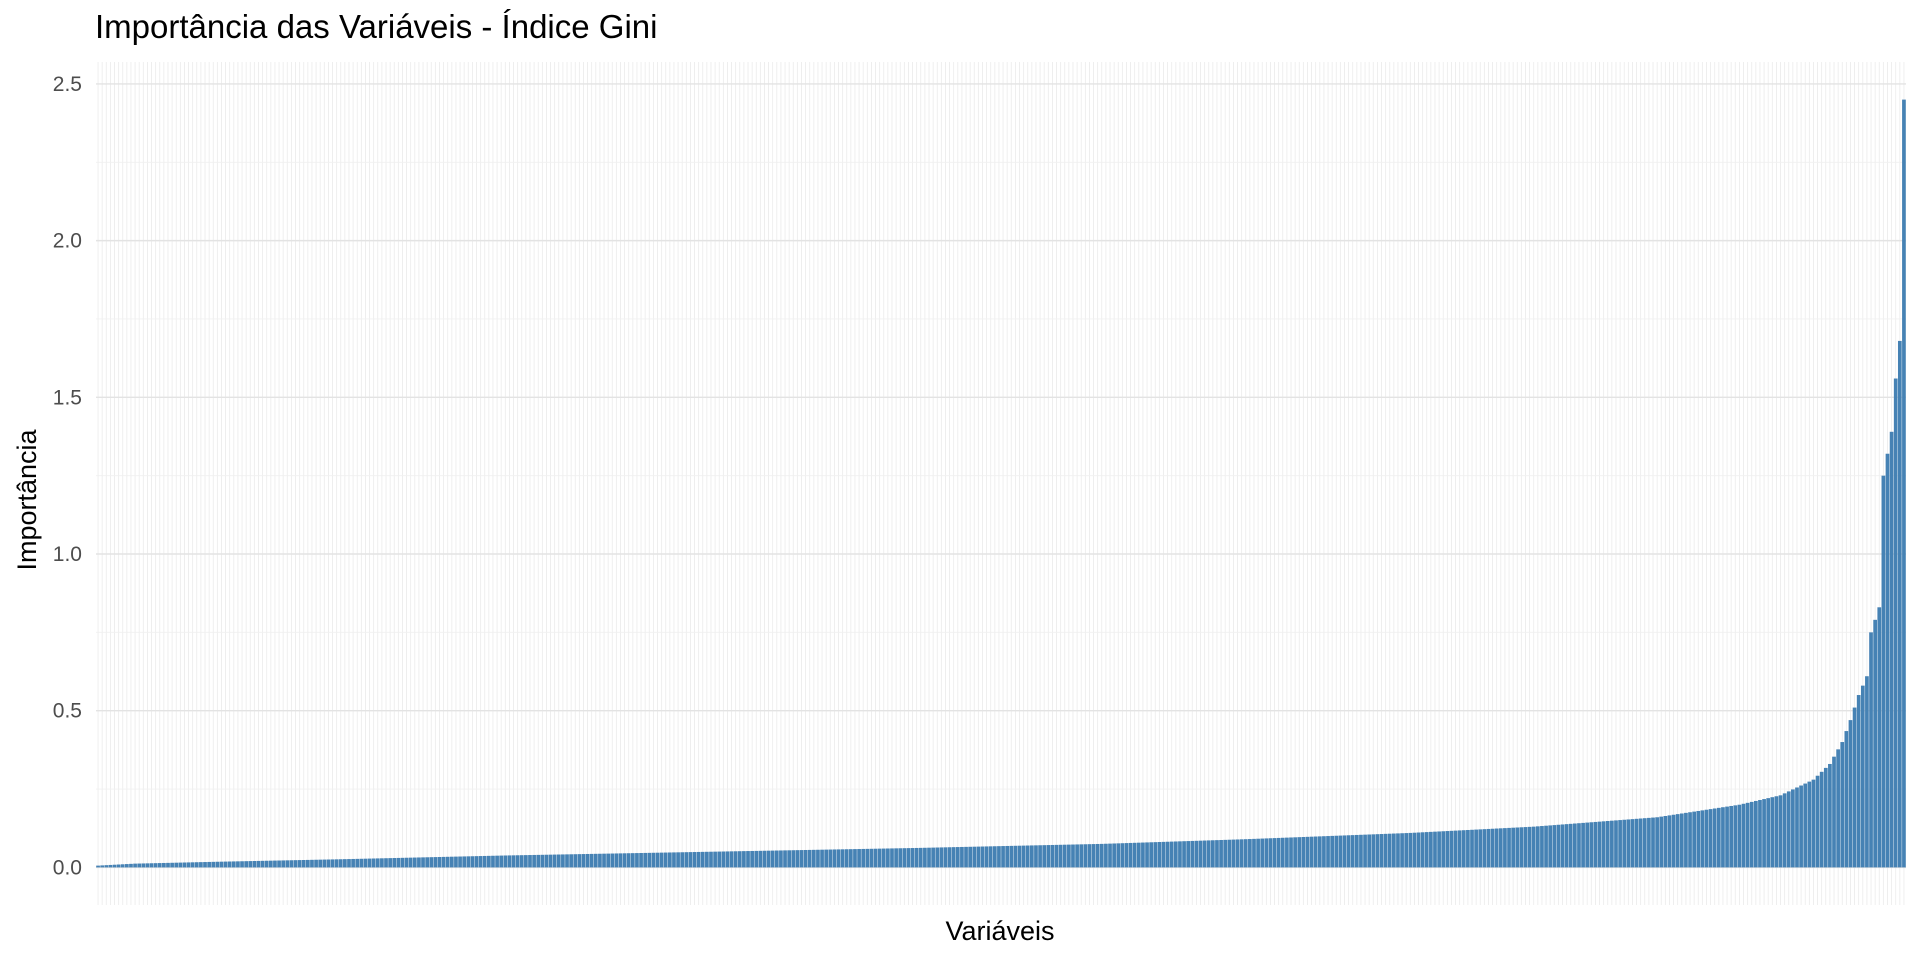 The height and width of the screenshot is (960, 1920). I want to click on y-axis-title: Importância, so click(27, 499).